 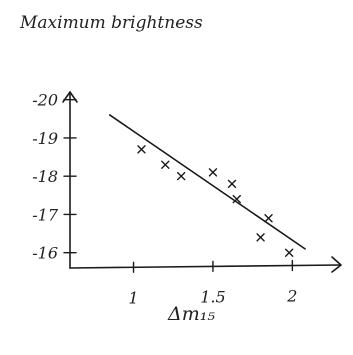 I want to click on x-tick-label: 2, so click(x=291, y=296).